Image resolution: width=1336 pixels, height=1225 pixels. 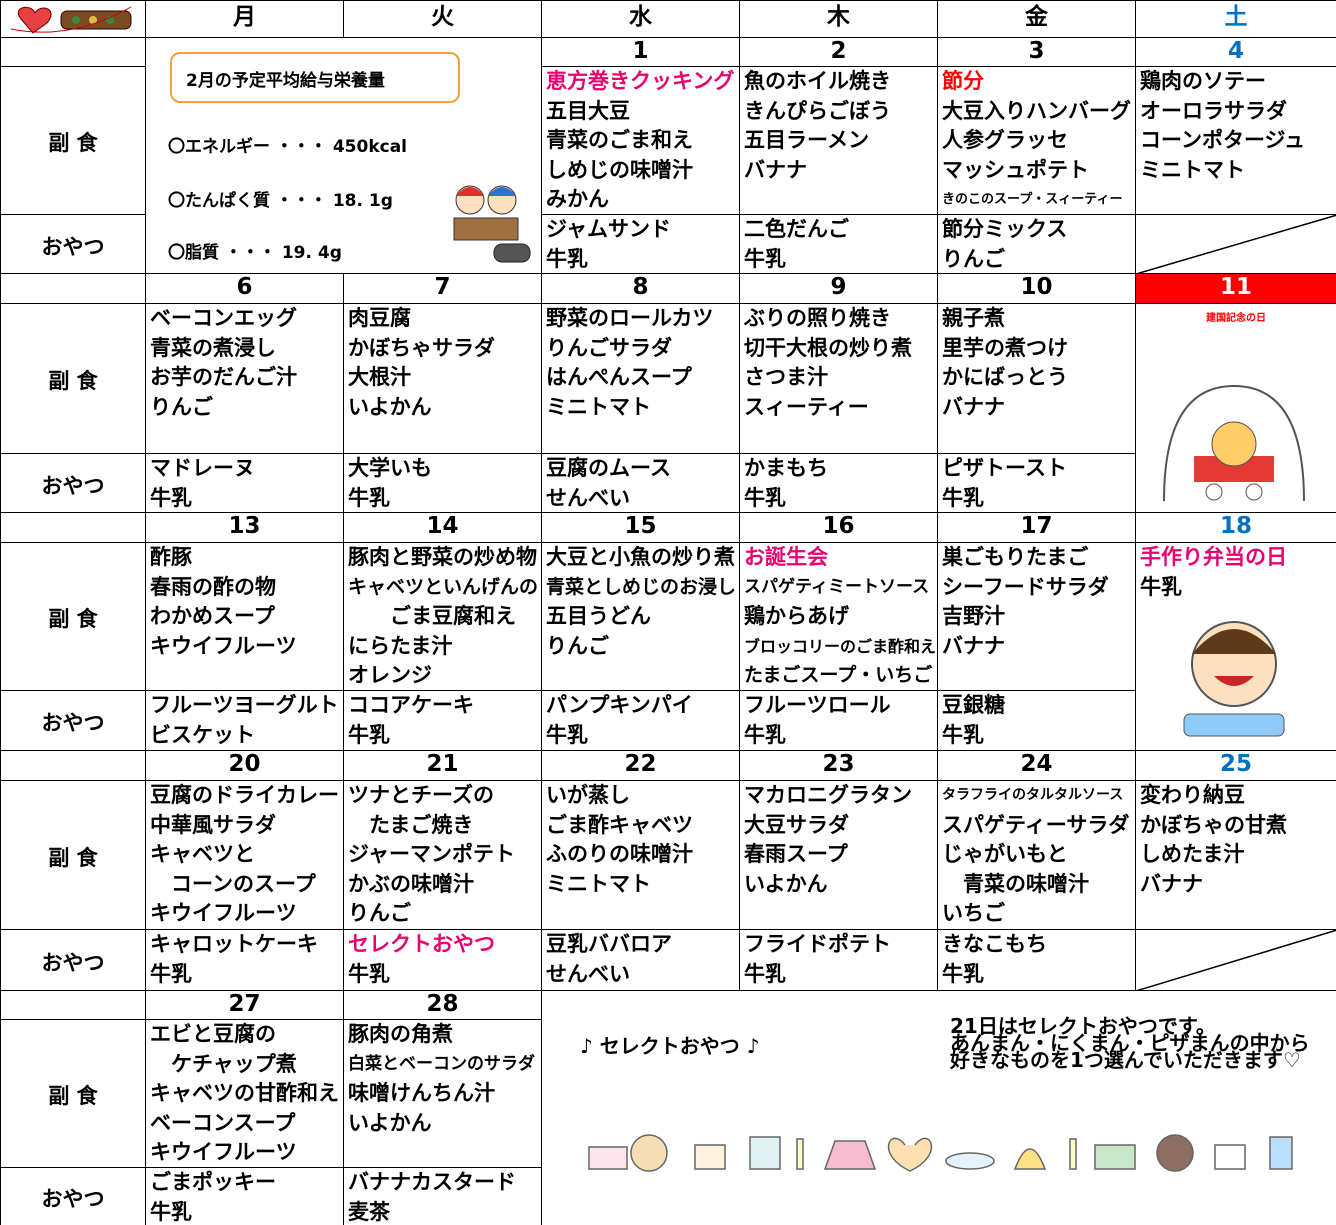 I want to click on label-blank, so click(x=73, y=52).